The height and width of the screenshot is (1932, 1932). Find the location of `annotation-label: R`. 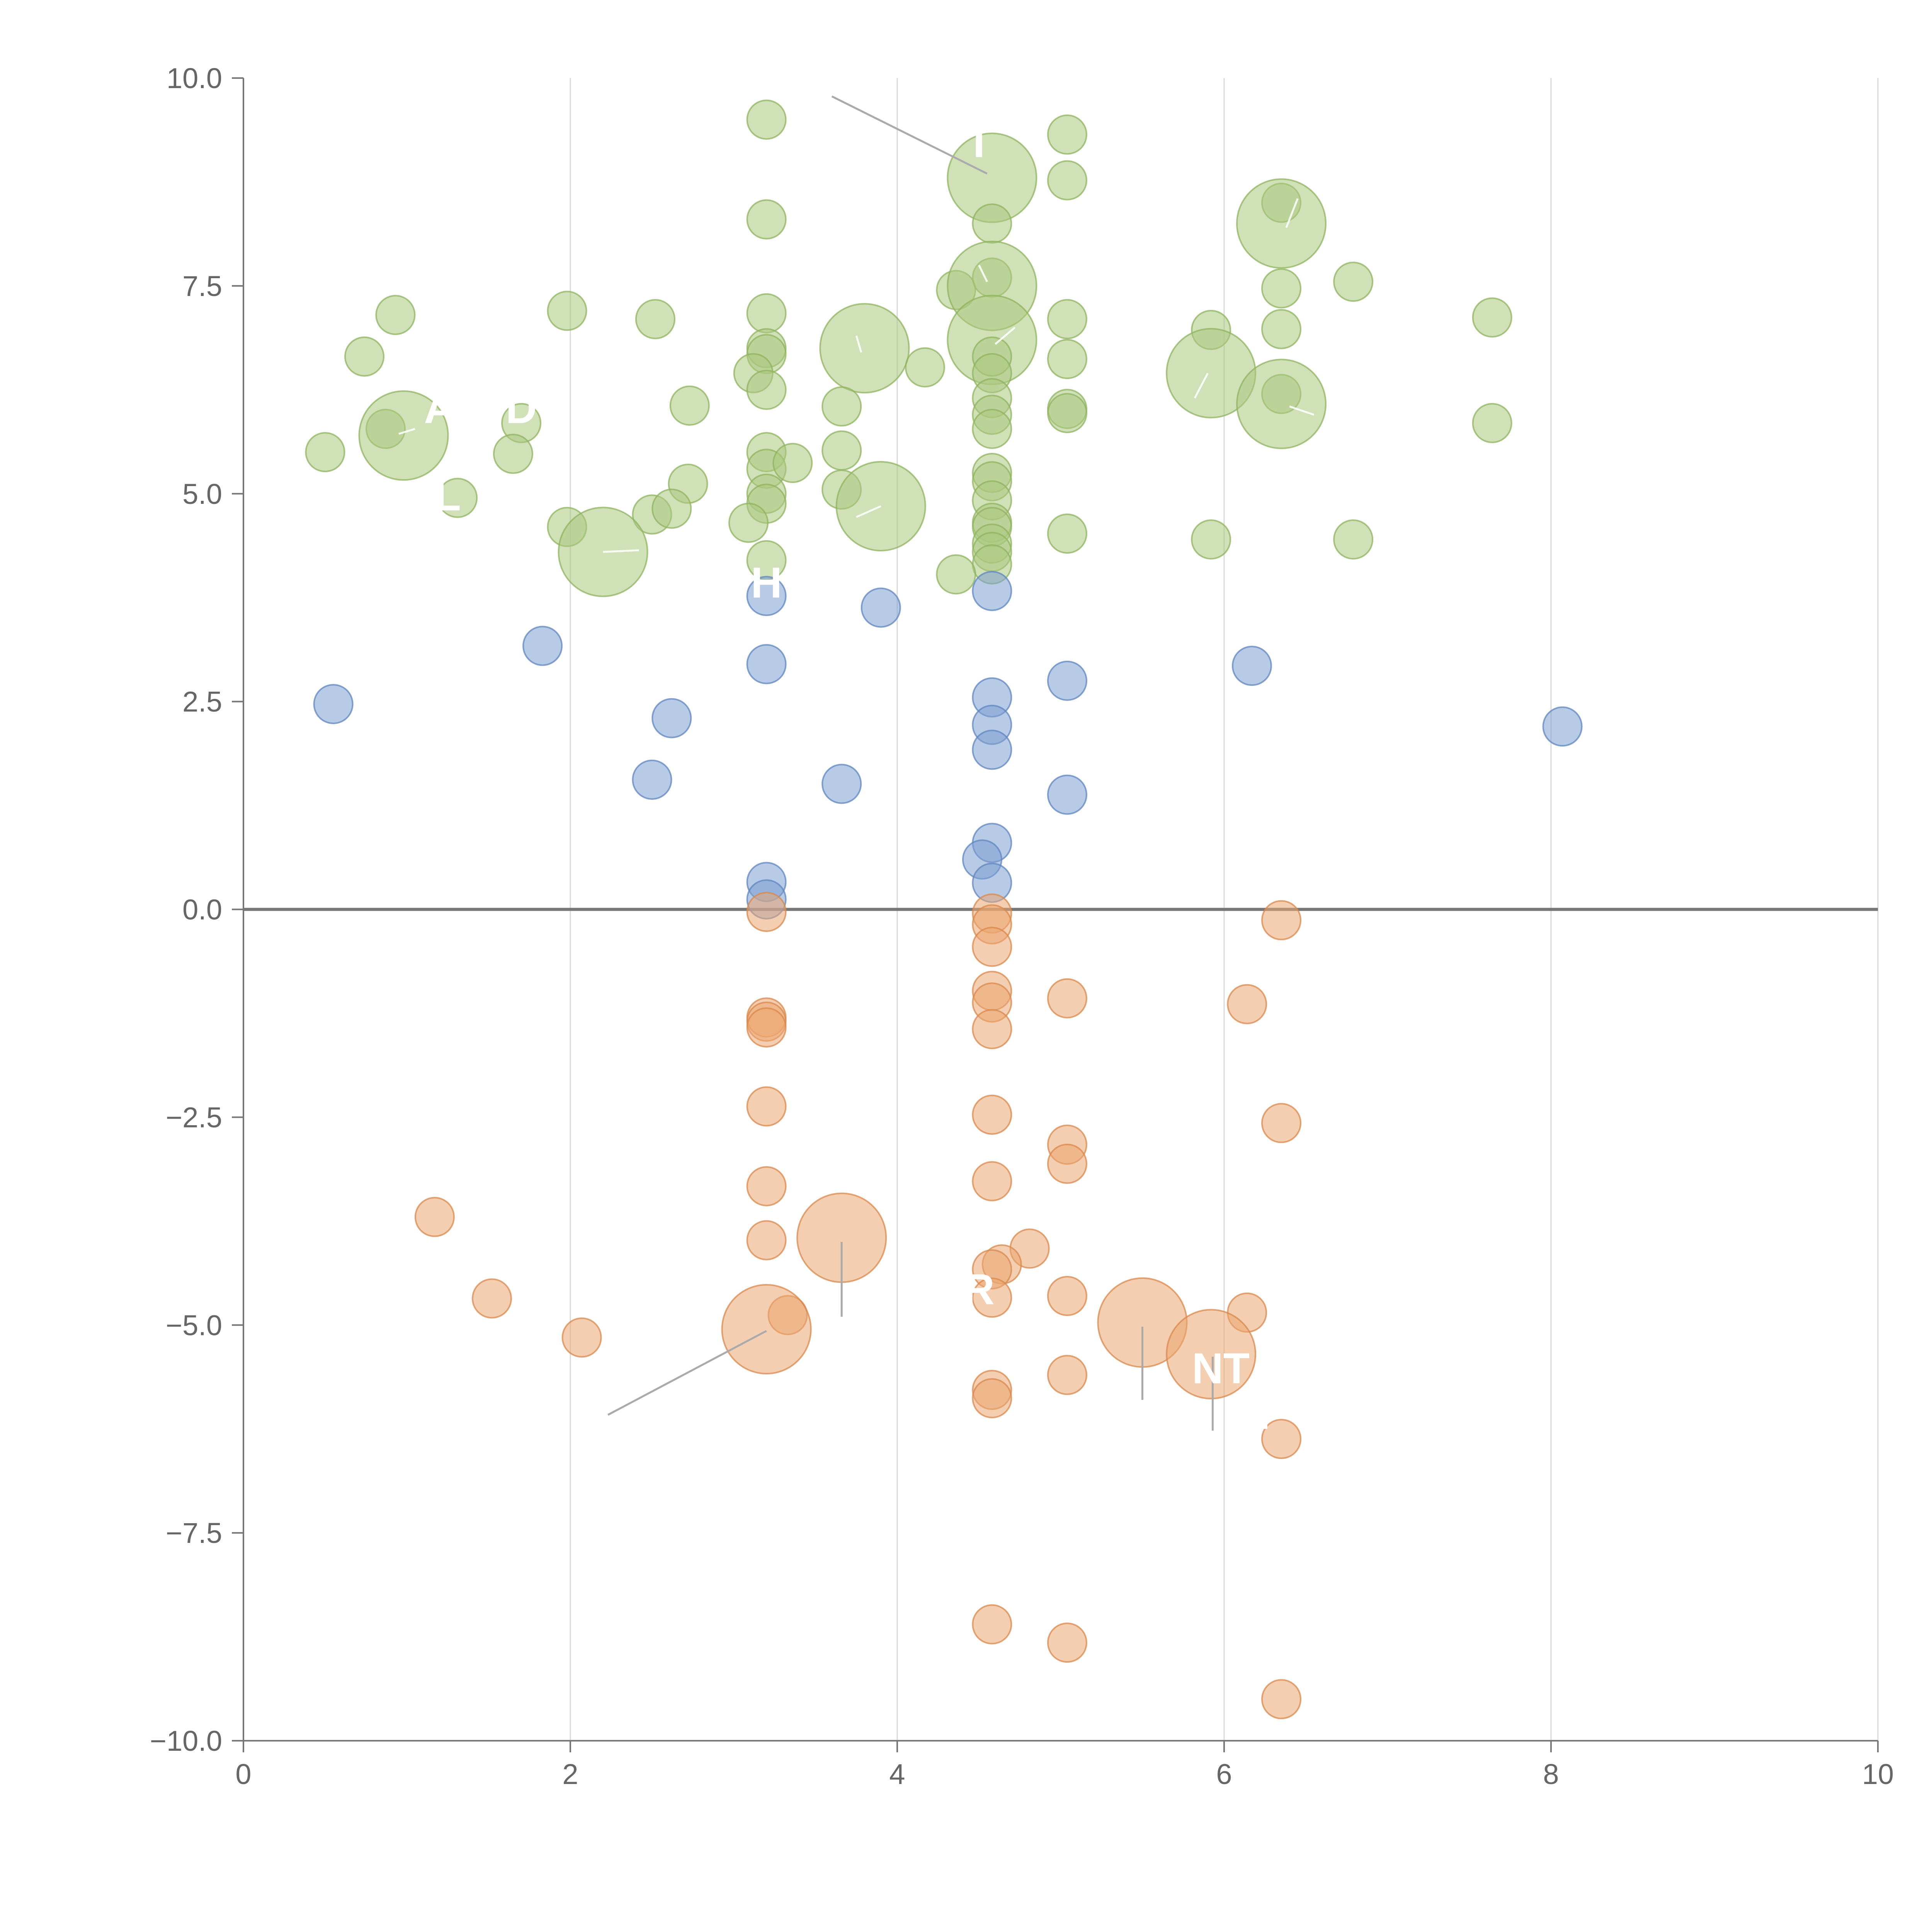

annotation-label: R is located at coordinates (979, 1289).